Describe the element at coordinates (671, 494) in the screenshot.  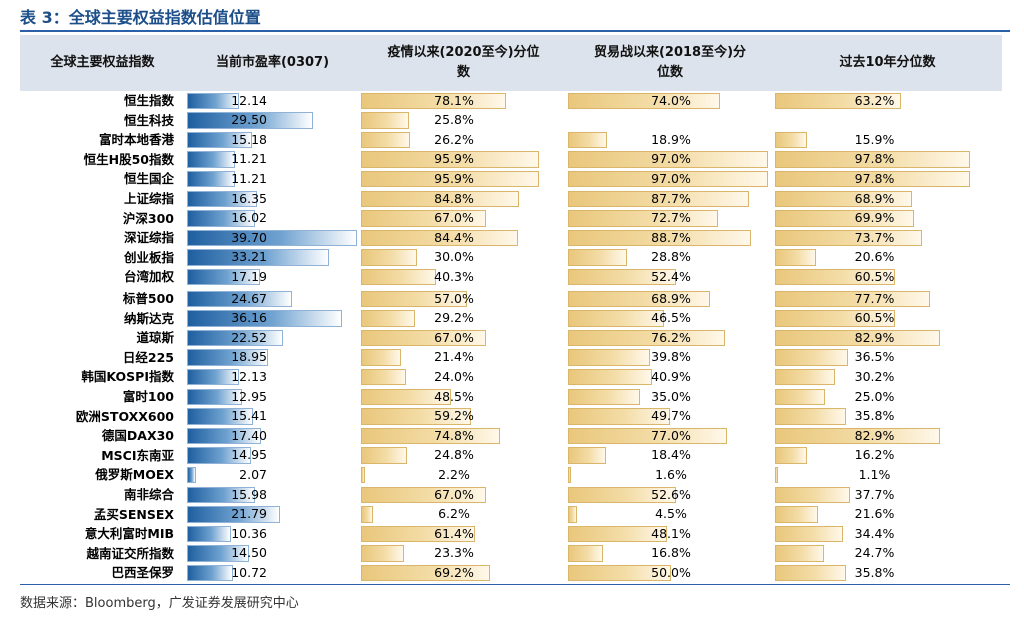
I see `trade-percentile-value: 52.6%` at that location.